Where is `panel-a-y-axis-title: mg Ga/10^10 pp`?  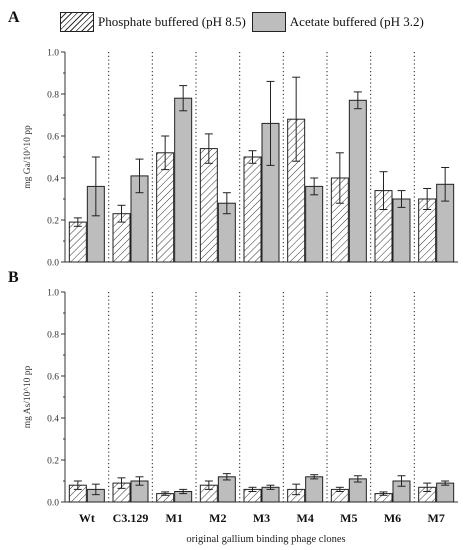 panel-a-y-axis-title: mg Ga/10^10 pp is located at coordinates (28, 157).